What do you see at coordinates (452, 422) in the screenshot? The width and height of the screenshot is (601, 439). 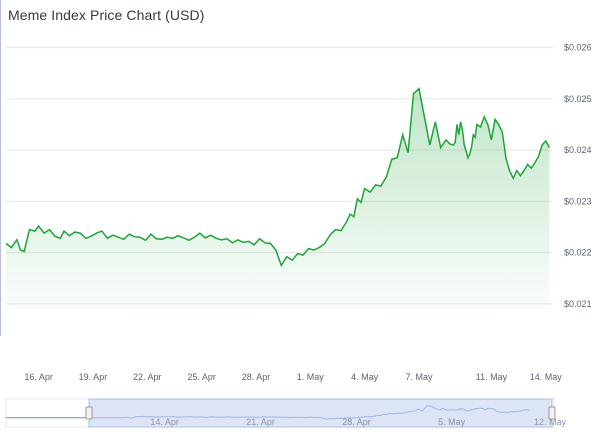 I see `navigator-tick-label: 5. May` at bounding box center [452, 422].